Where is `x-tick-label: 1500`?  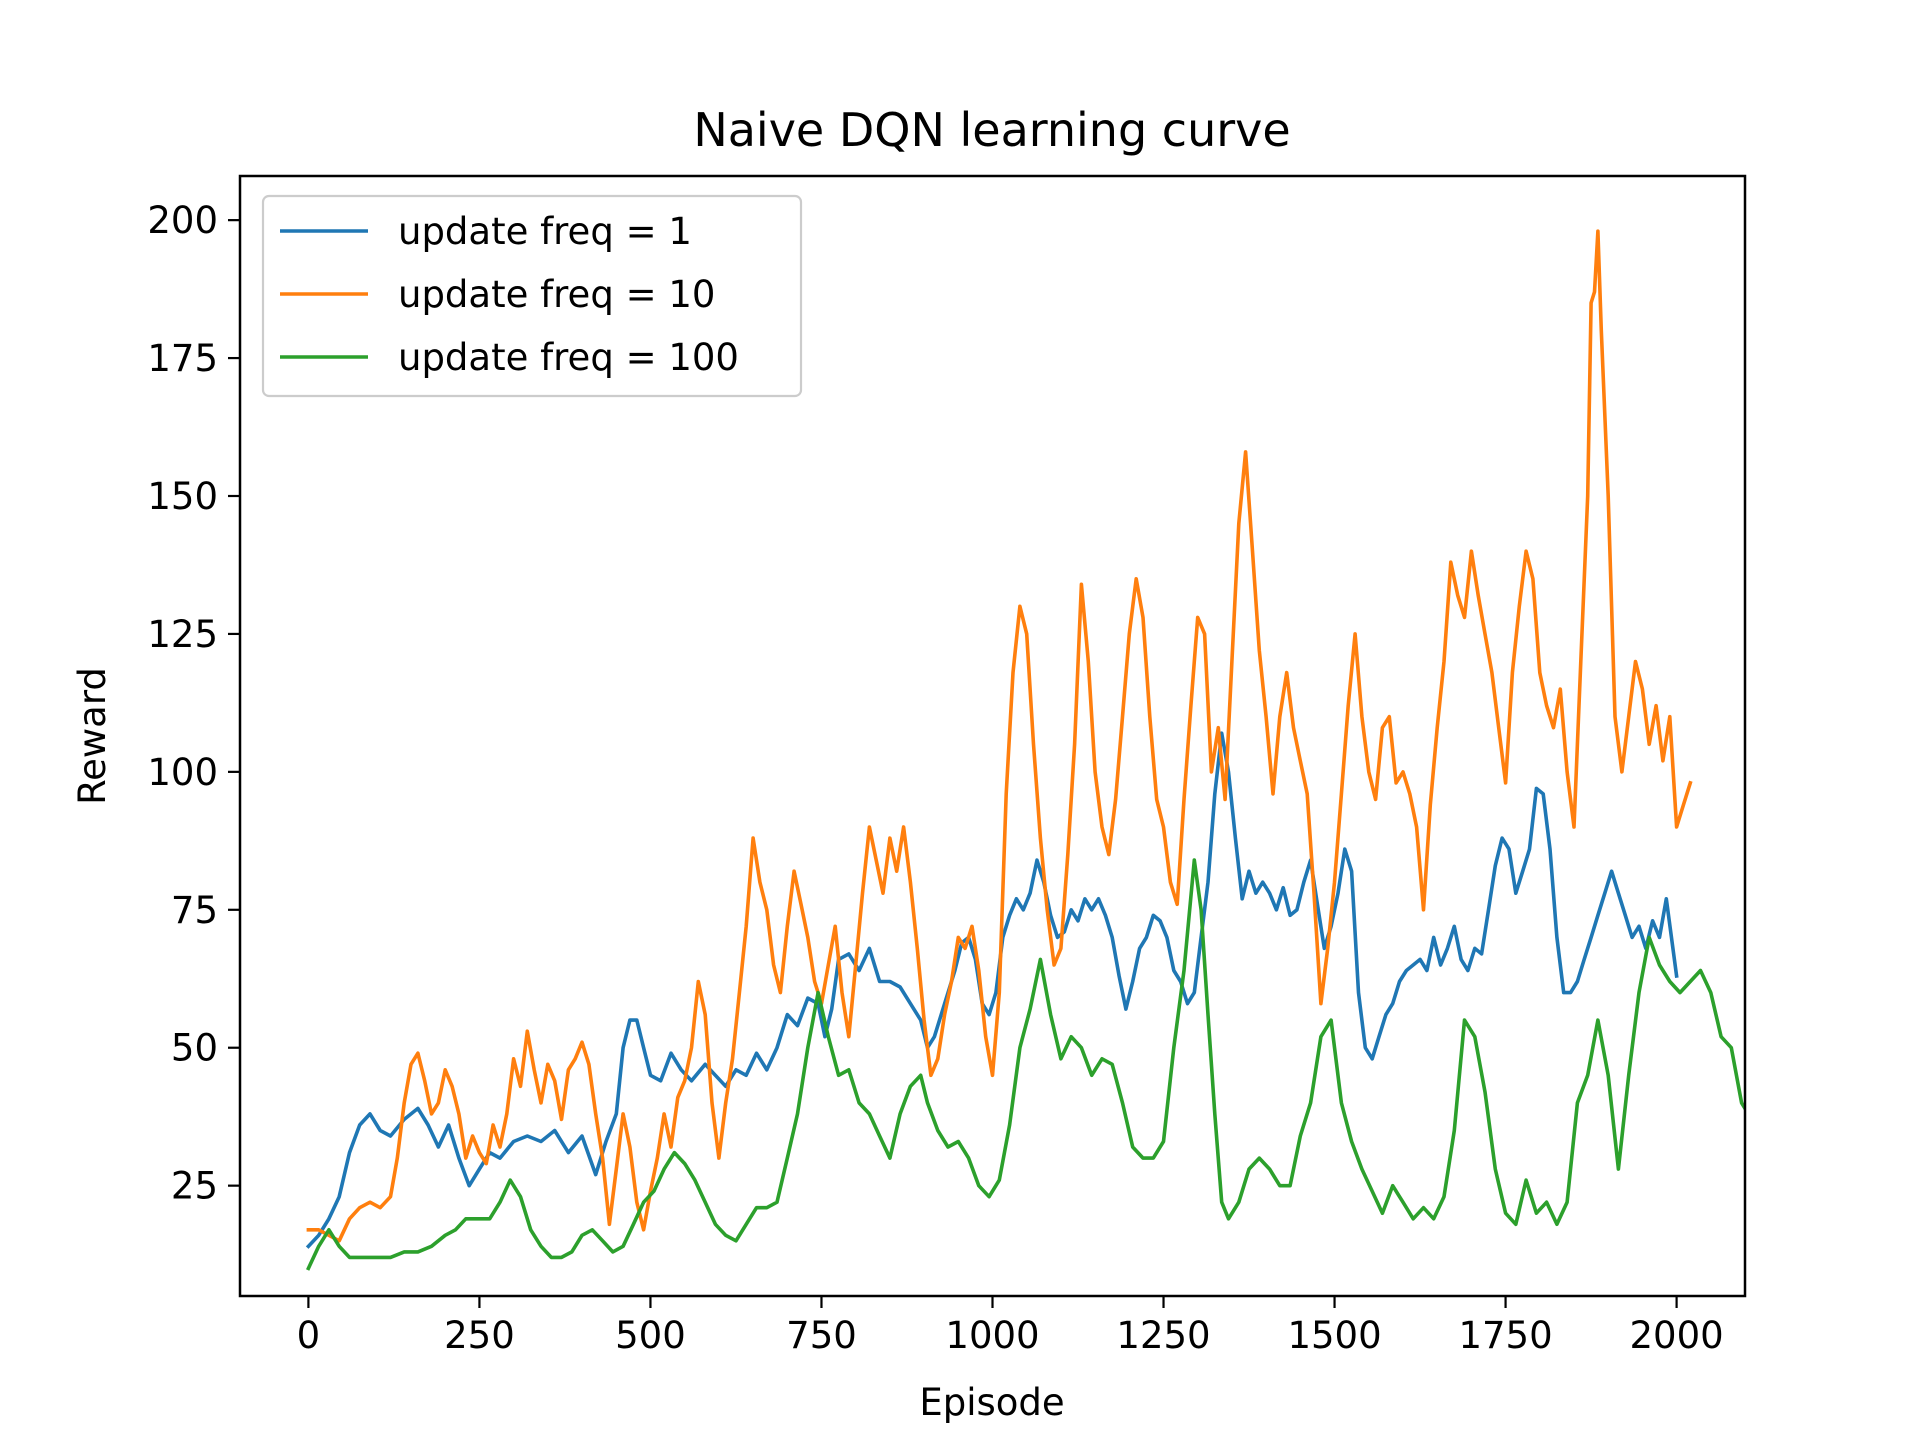
x-tick-label: 1500 is located at coordinates (1334, 1335).